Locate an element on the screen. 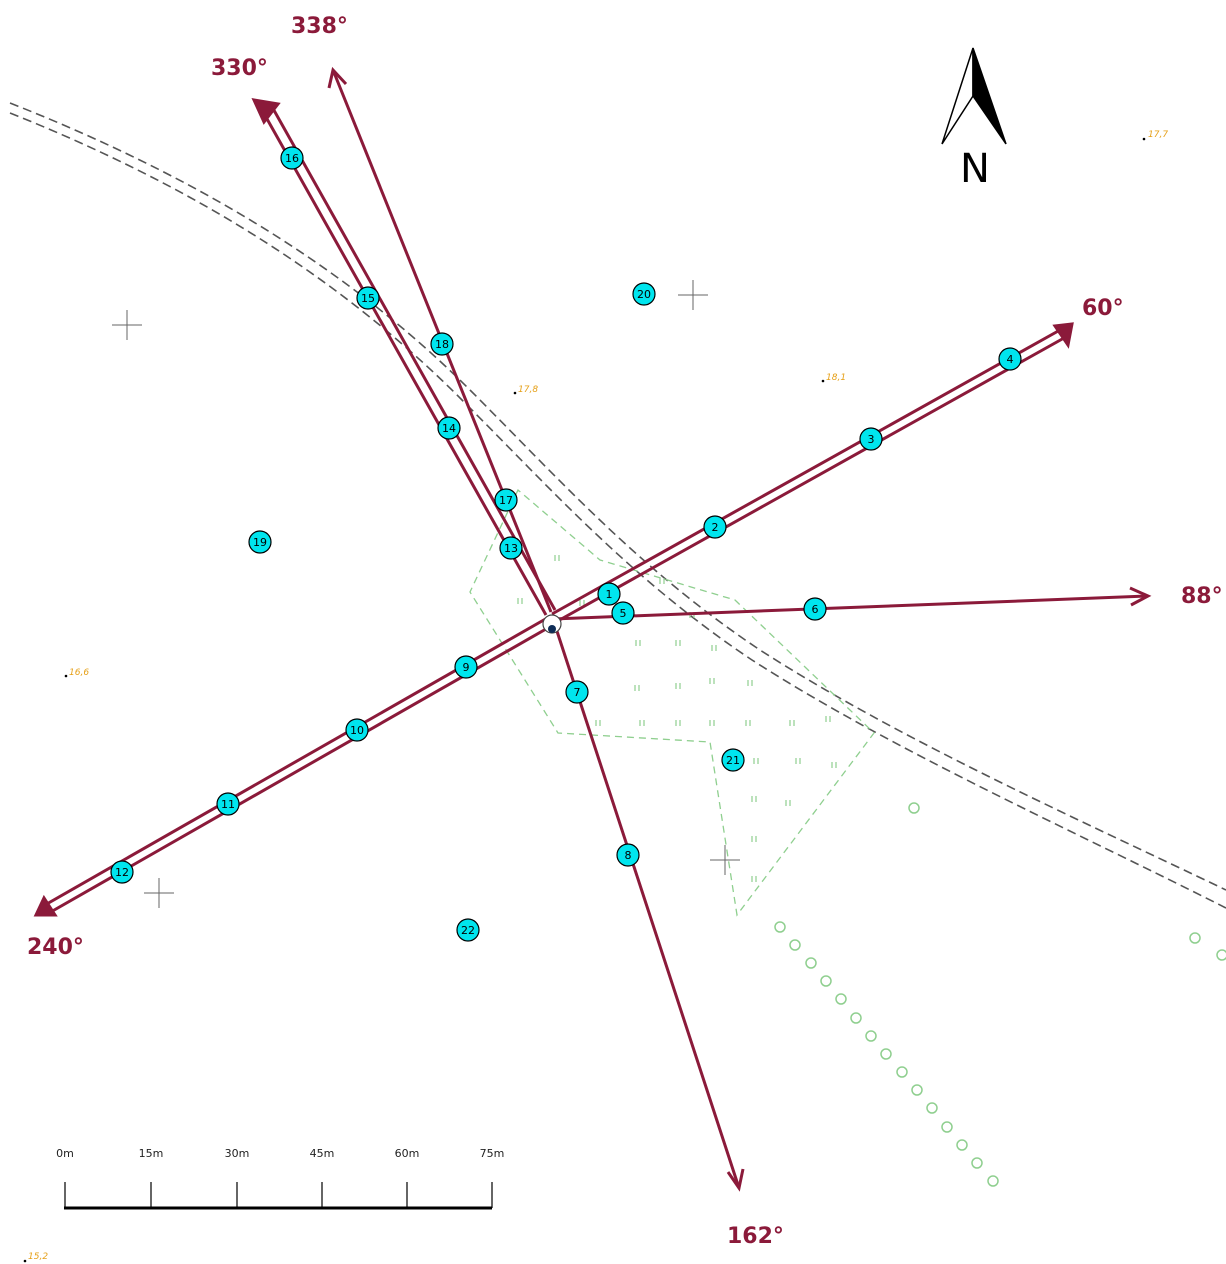  bearing-label: 338° is located at coordinates (319, 26).